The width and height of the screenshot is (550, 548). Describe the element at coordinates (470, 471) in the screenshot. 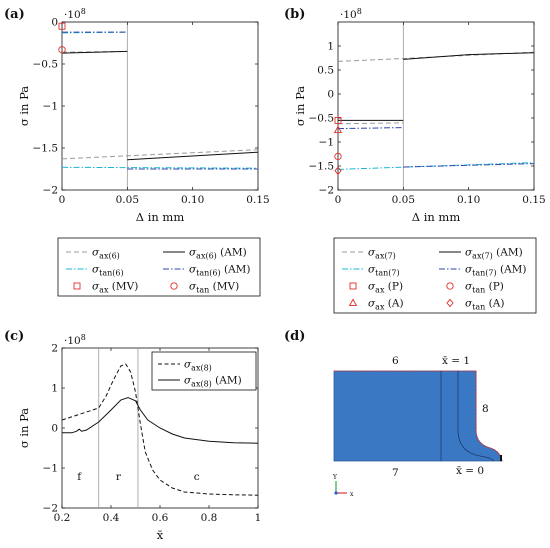

I see `xbar-zero-label: x̄ = 0` at that location.